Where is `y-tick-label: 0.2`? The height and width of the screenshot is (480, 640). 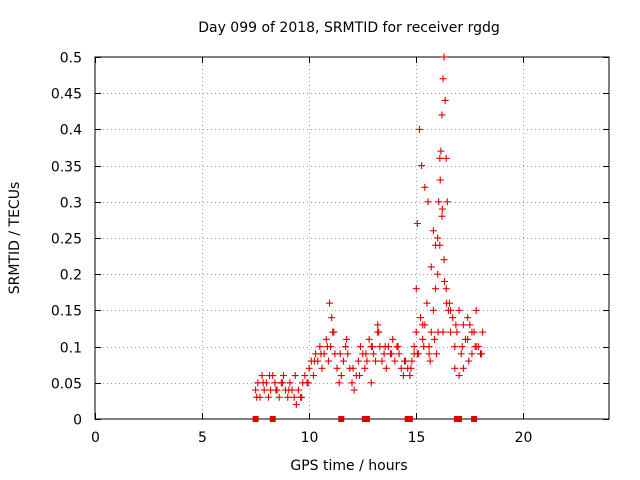 y-tick-label: 0.2 is located at coordinates (71, 276).